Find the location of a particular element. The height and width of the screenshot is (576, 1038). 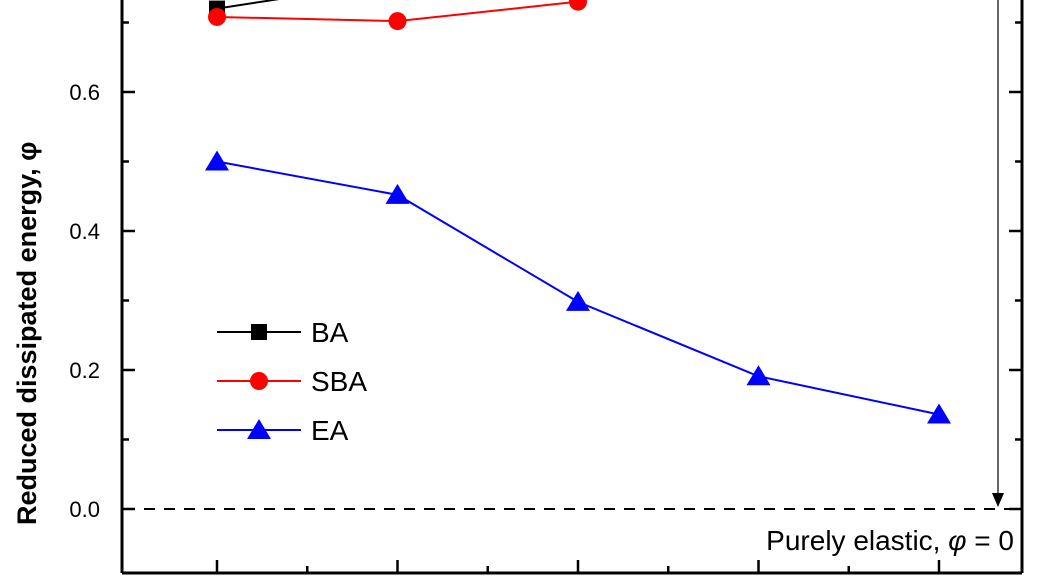

legend-sba-marker is located at coordinates (259, 381).